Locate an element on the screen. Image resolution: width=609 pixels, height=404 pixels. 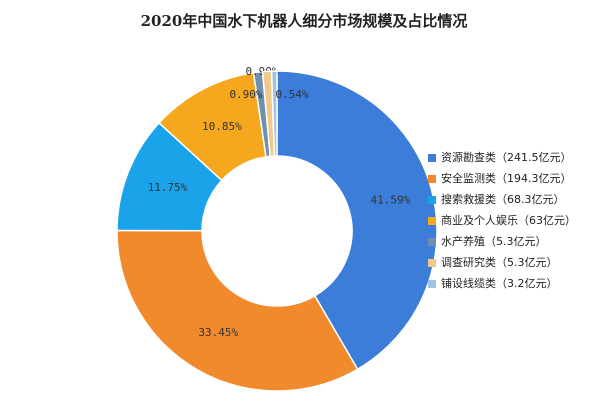
donut-slice is located at coordinates (274, 113).